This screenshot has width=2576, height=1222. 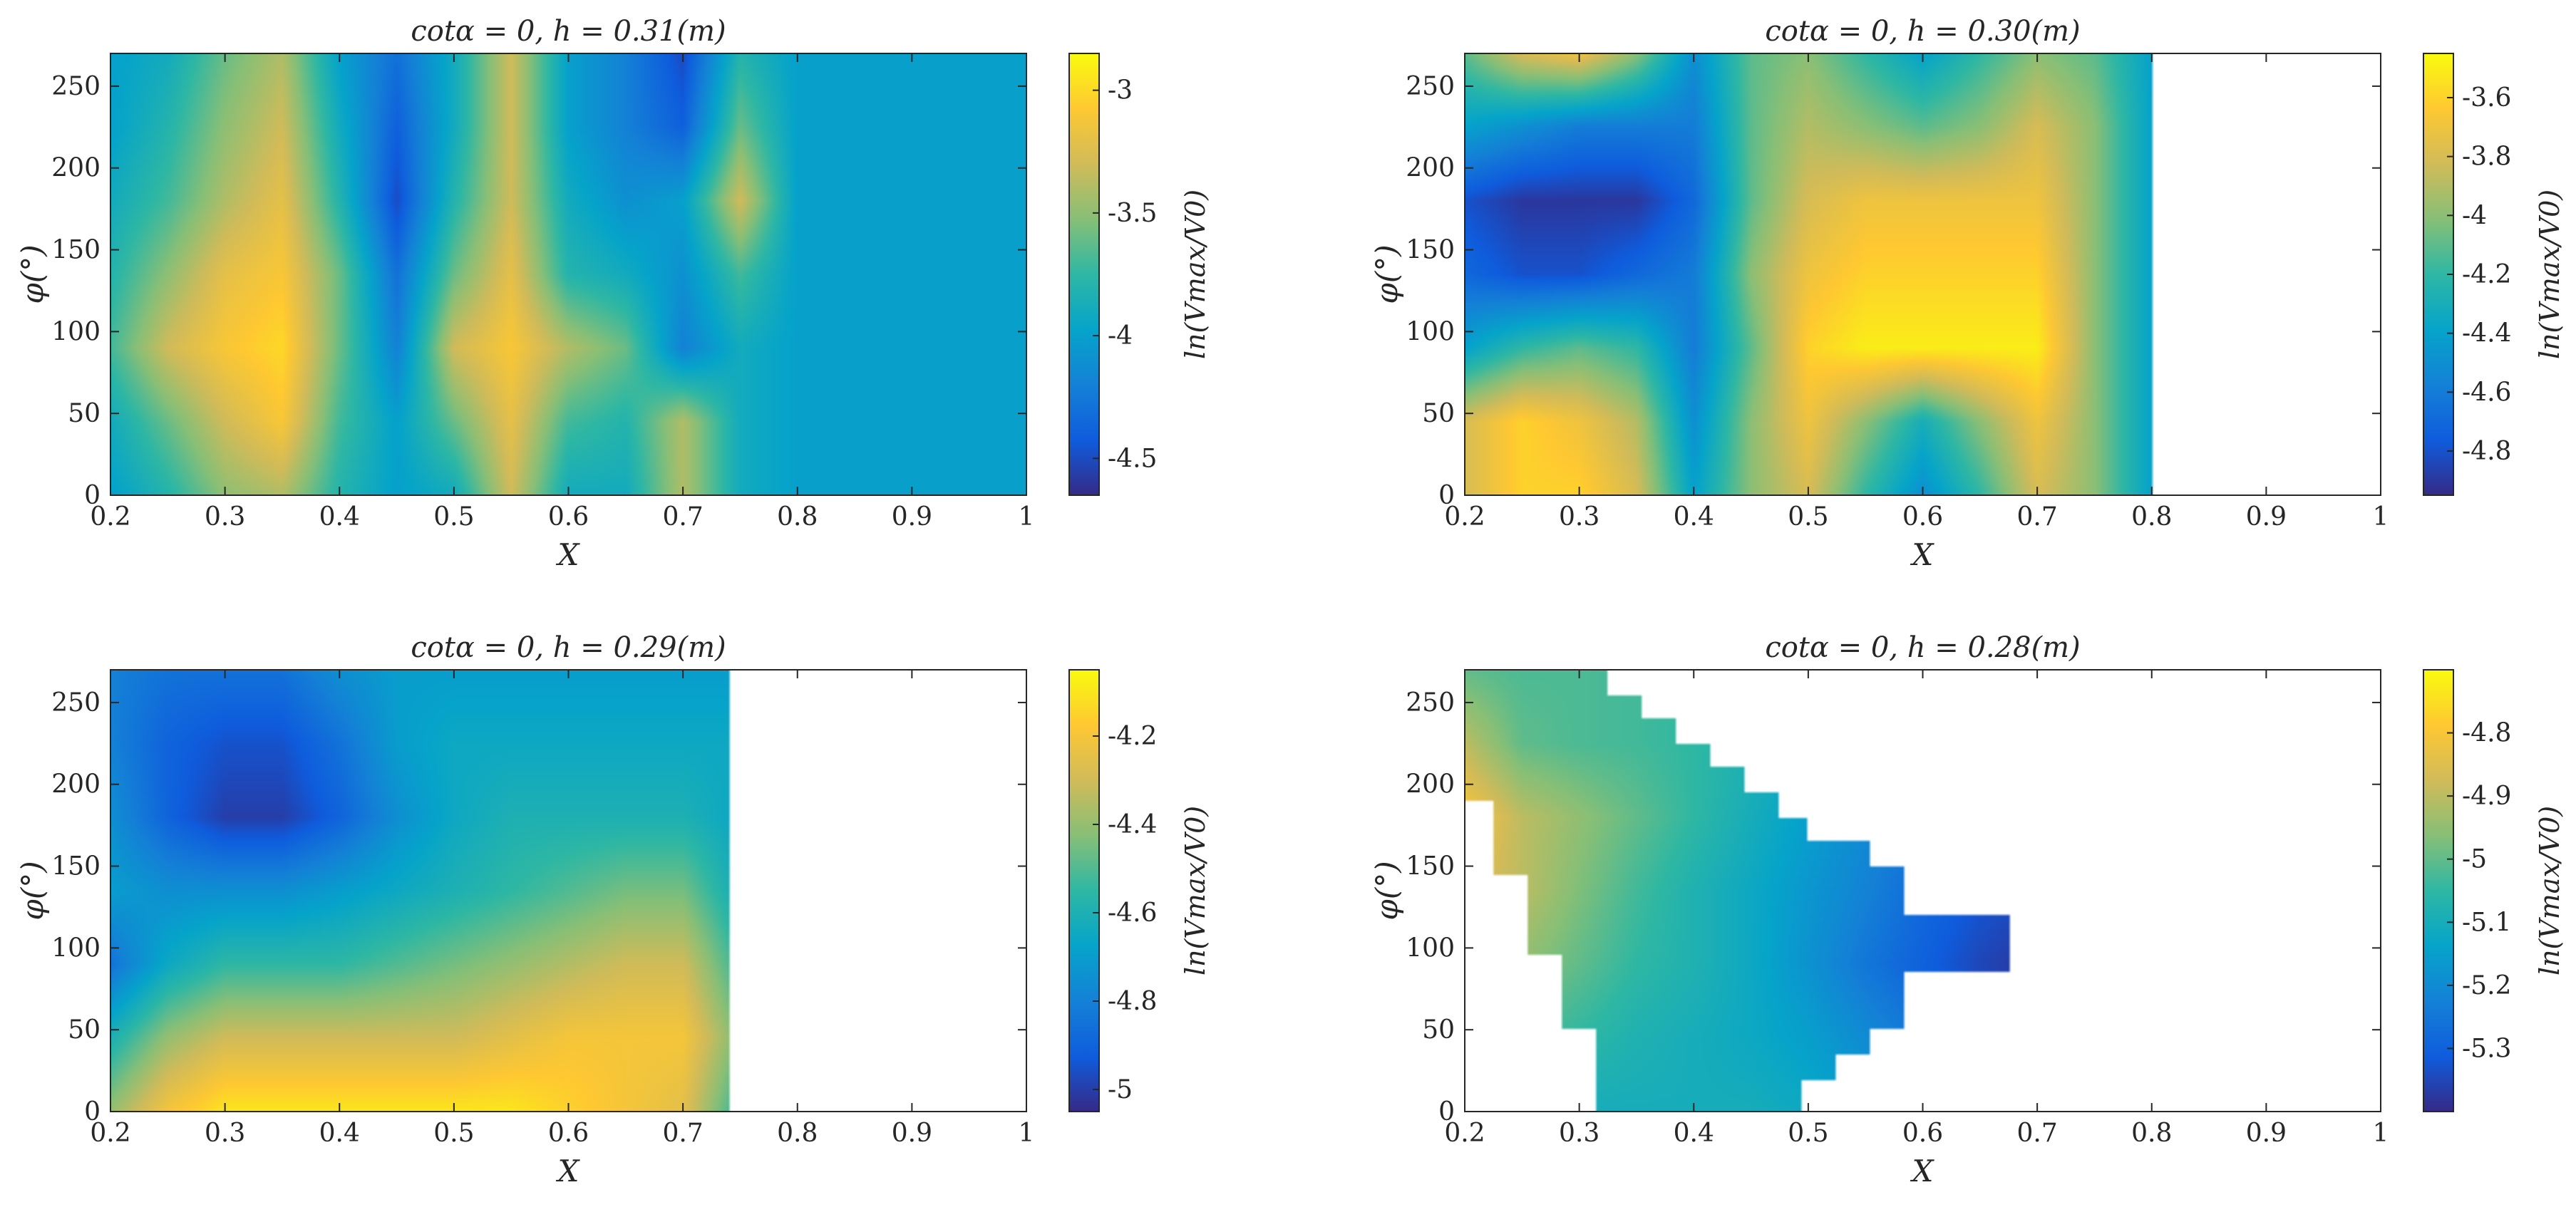 What do you see at coordinates (568, 647) in the screenshot?
I see `panel-title: cotα = 0, h = 0.29(m)` at bounding box center [568, 647].